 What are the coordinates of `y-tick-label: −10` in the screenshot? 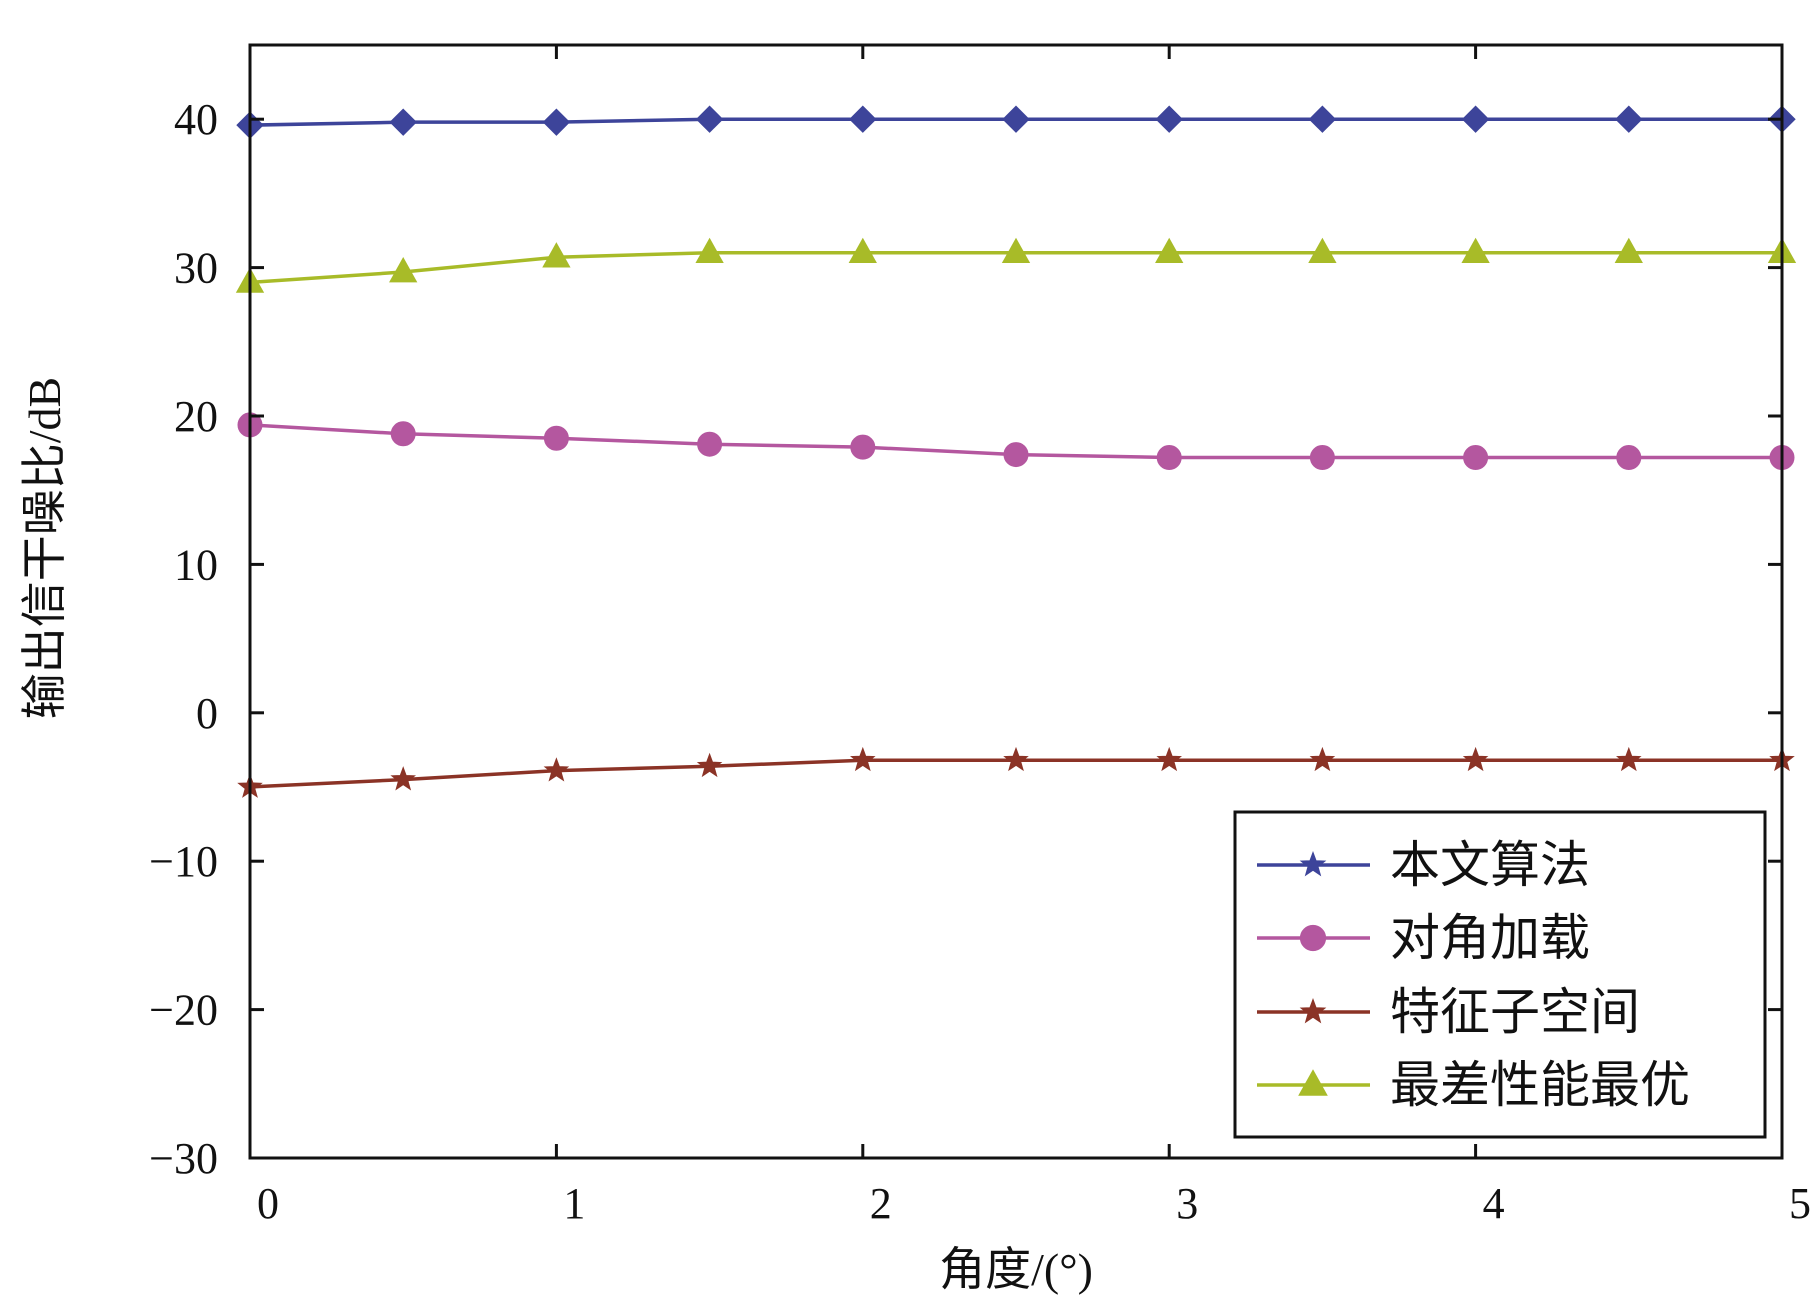 It's located at (183, 861).